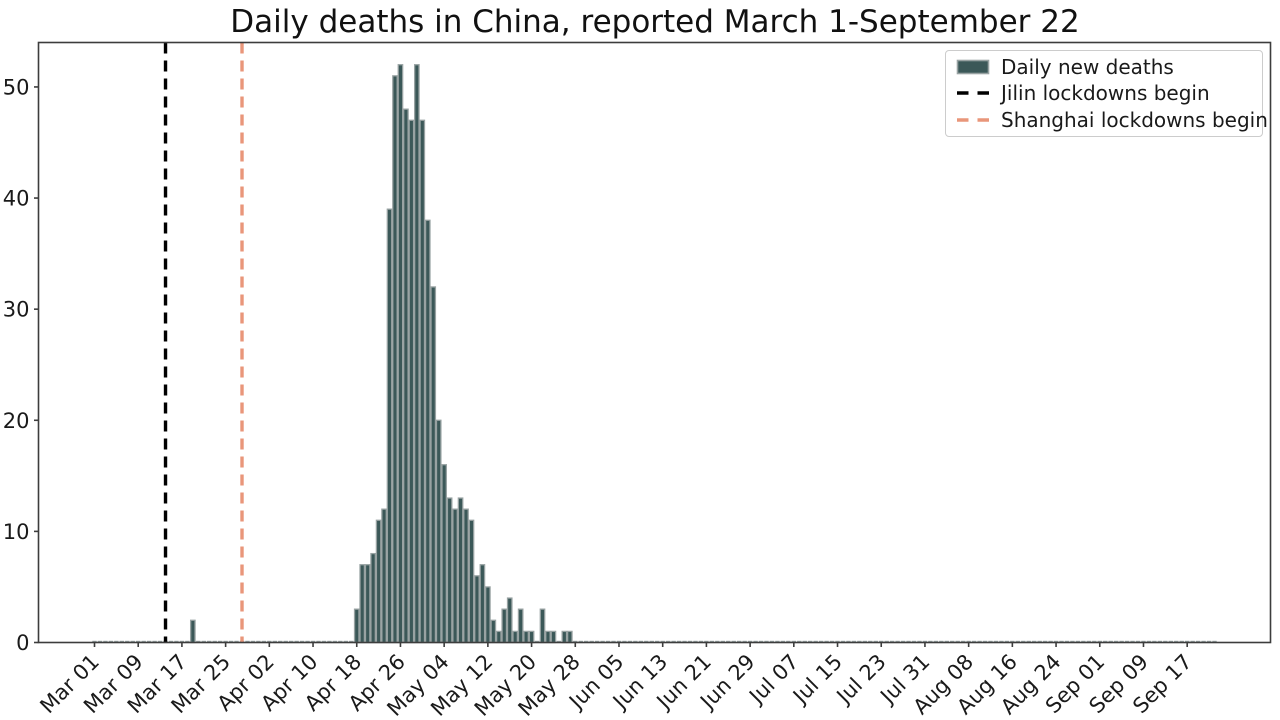 This screenshot has width=1280, height=720. Describe the element at coordinates (1087, 67) in the screenshot. I see `legend-label-daily-deaths: Daily new deaths` at that location.